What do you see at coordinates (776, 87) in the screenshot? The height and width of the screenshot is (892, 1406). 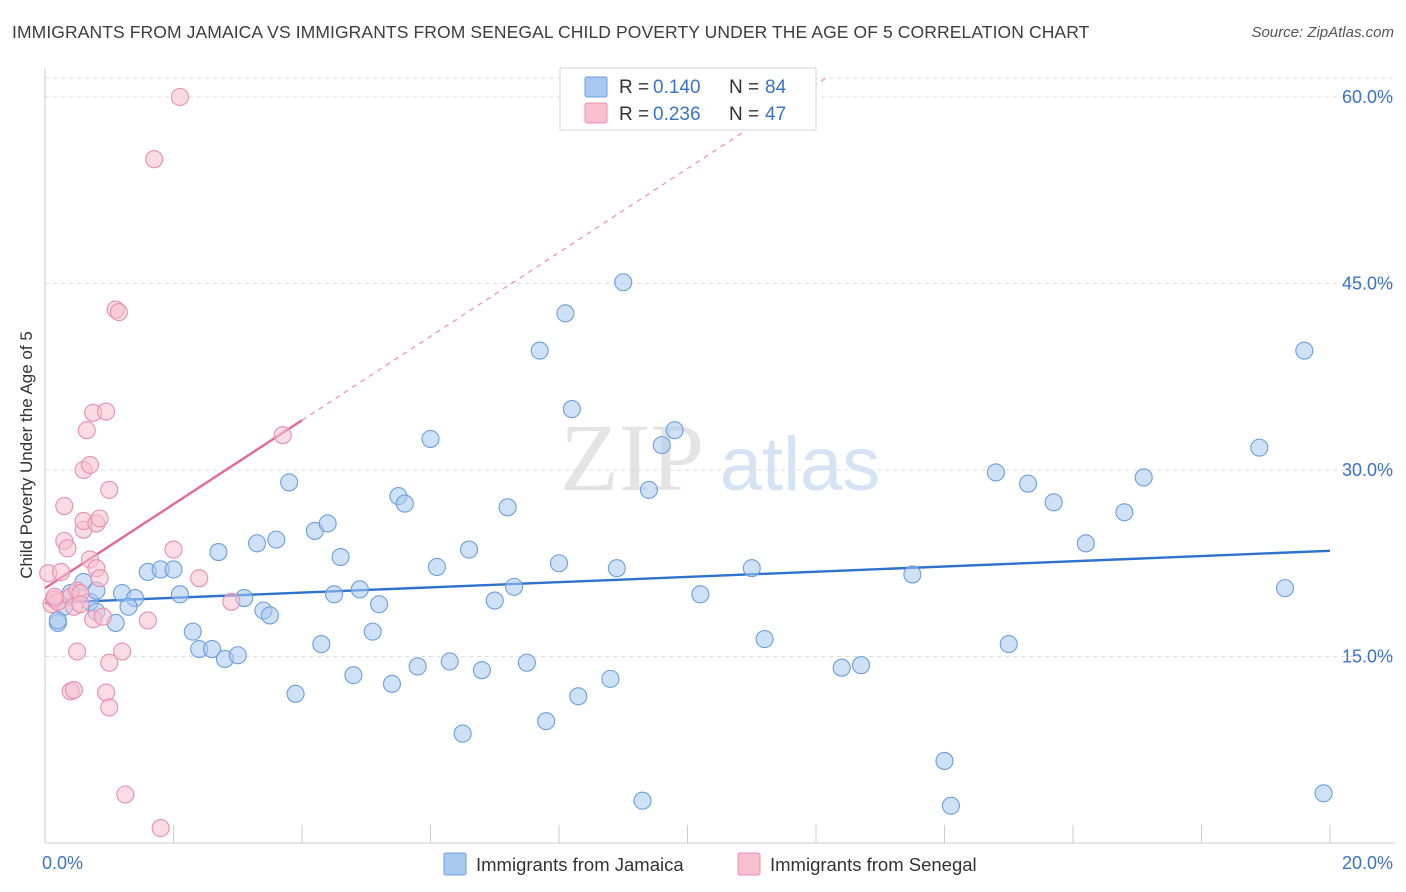 I see `legend-n-value-jamaica: 84` at bounding box center [776, 87].